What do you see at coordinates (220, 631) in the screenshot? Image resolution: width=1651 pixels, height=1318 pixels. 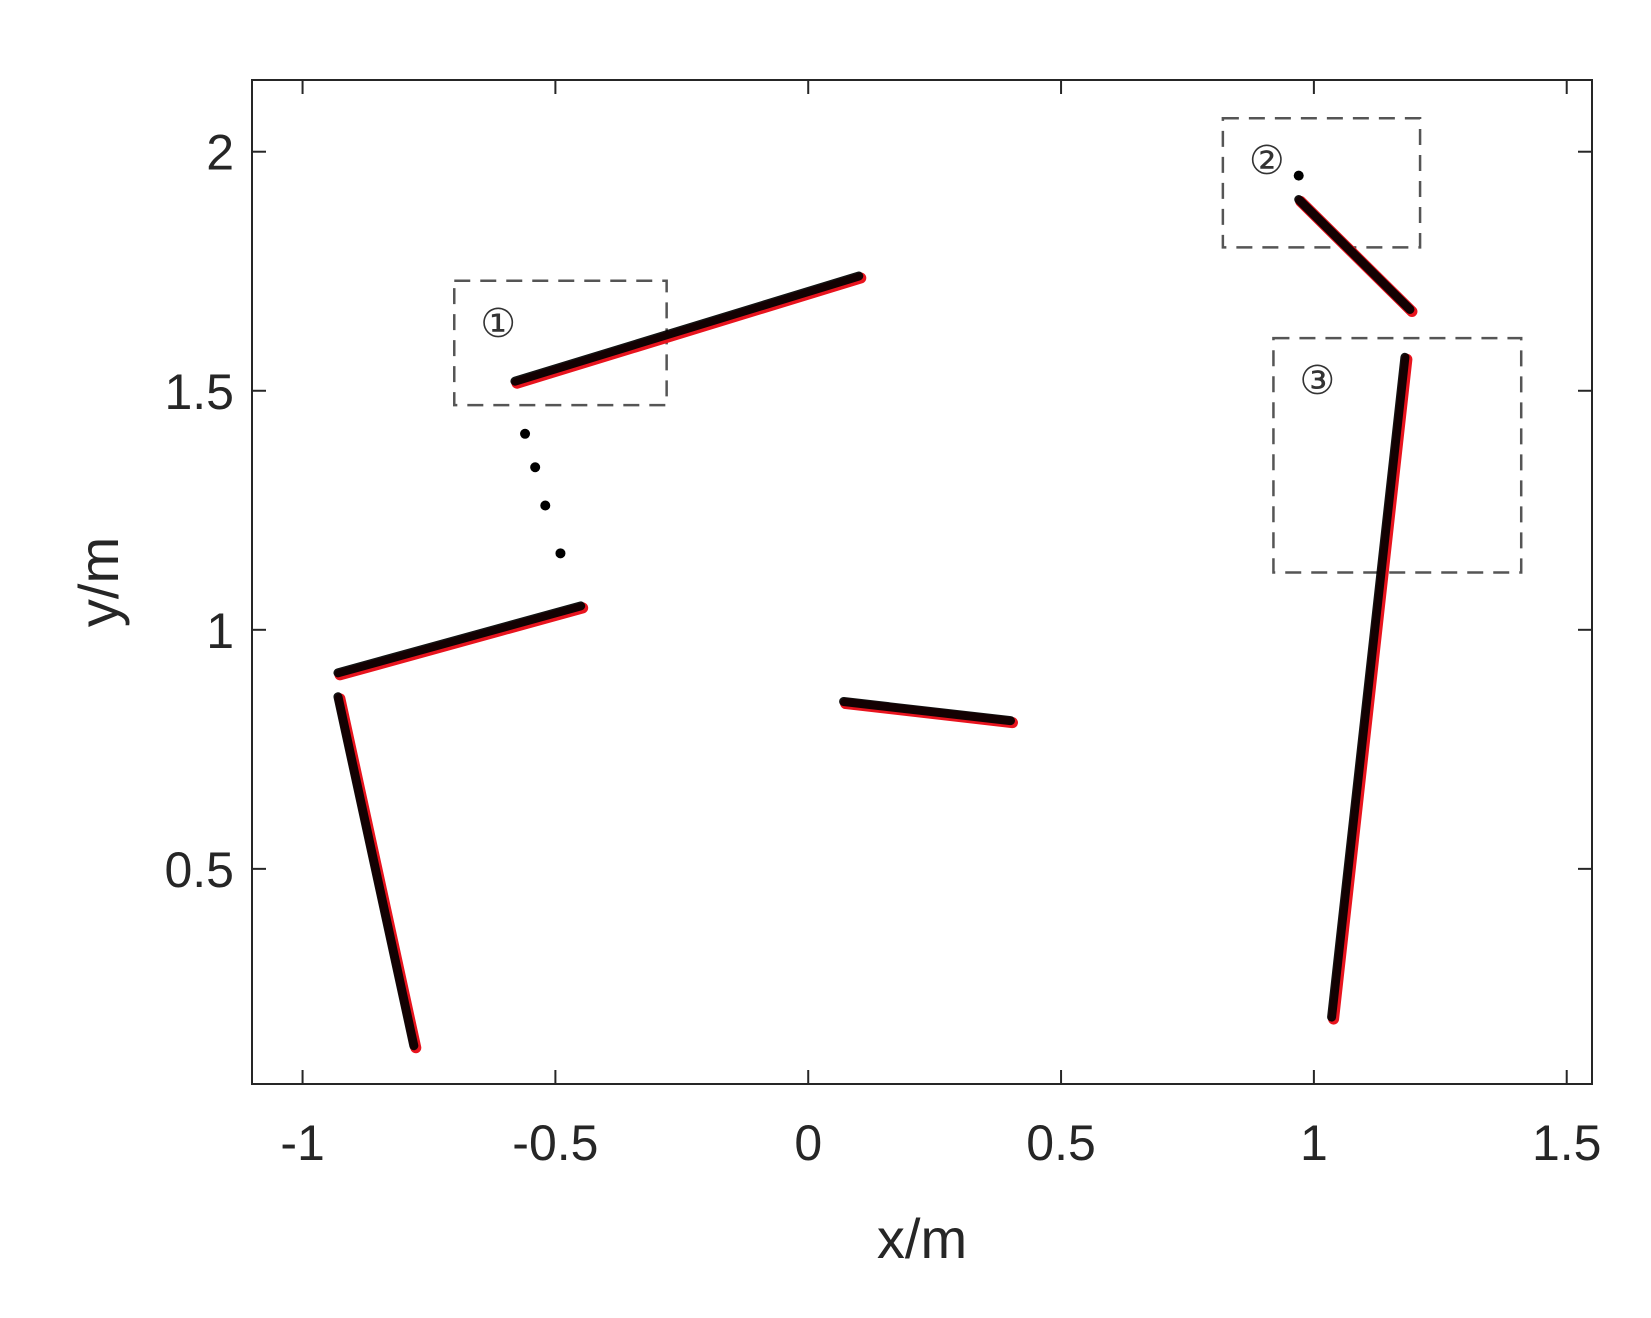 I see `y-tick-label: 1` at bounding box center [220, 631].